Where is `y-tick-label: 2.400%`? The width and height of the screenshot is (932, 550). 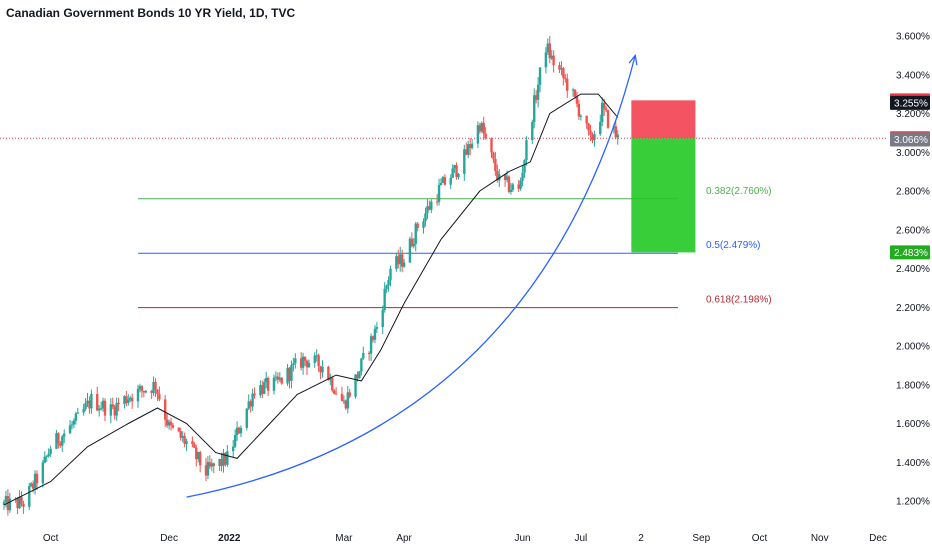 y-tick-label: 2.400% is located at coordinates (913, 269).